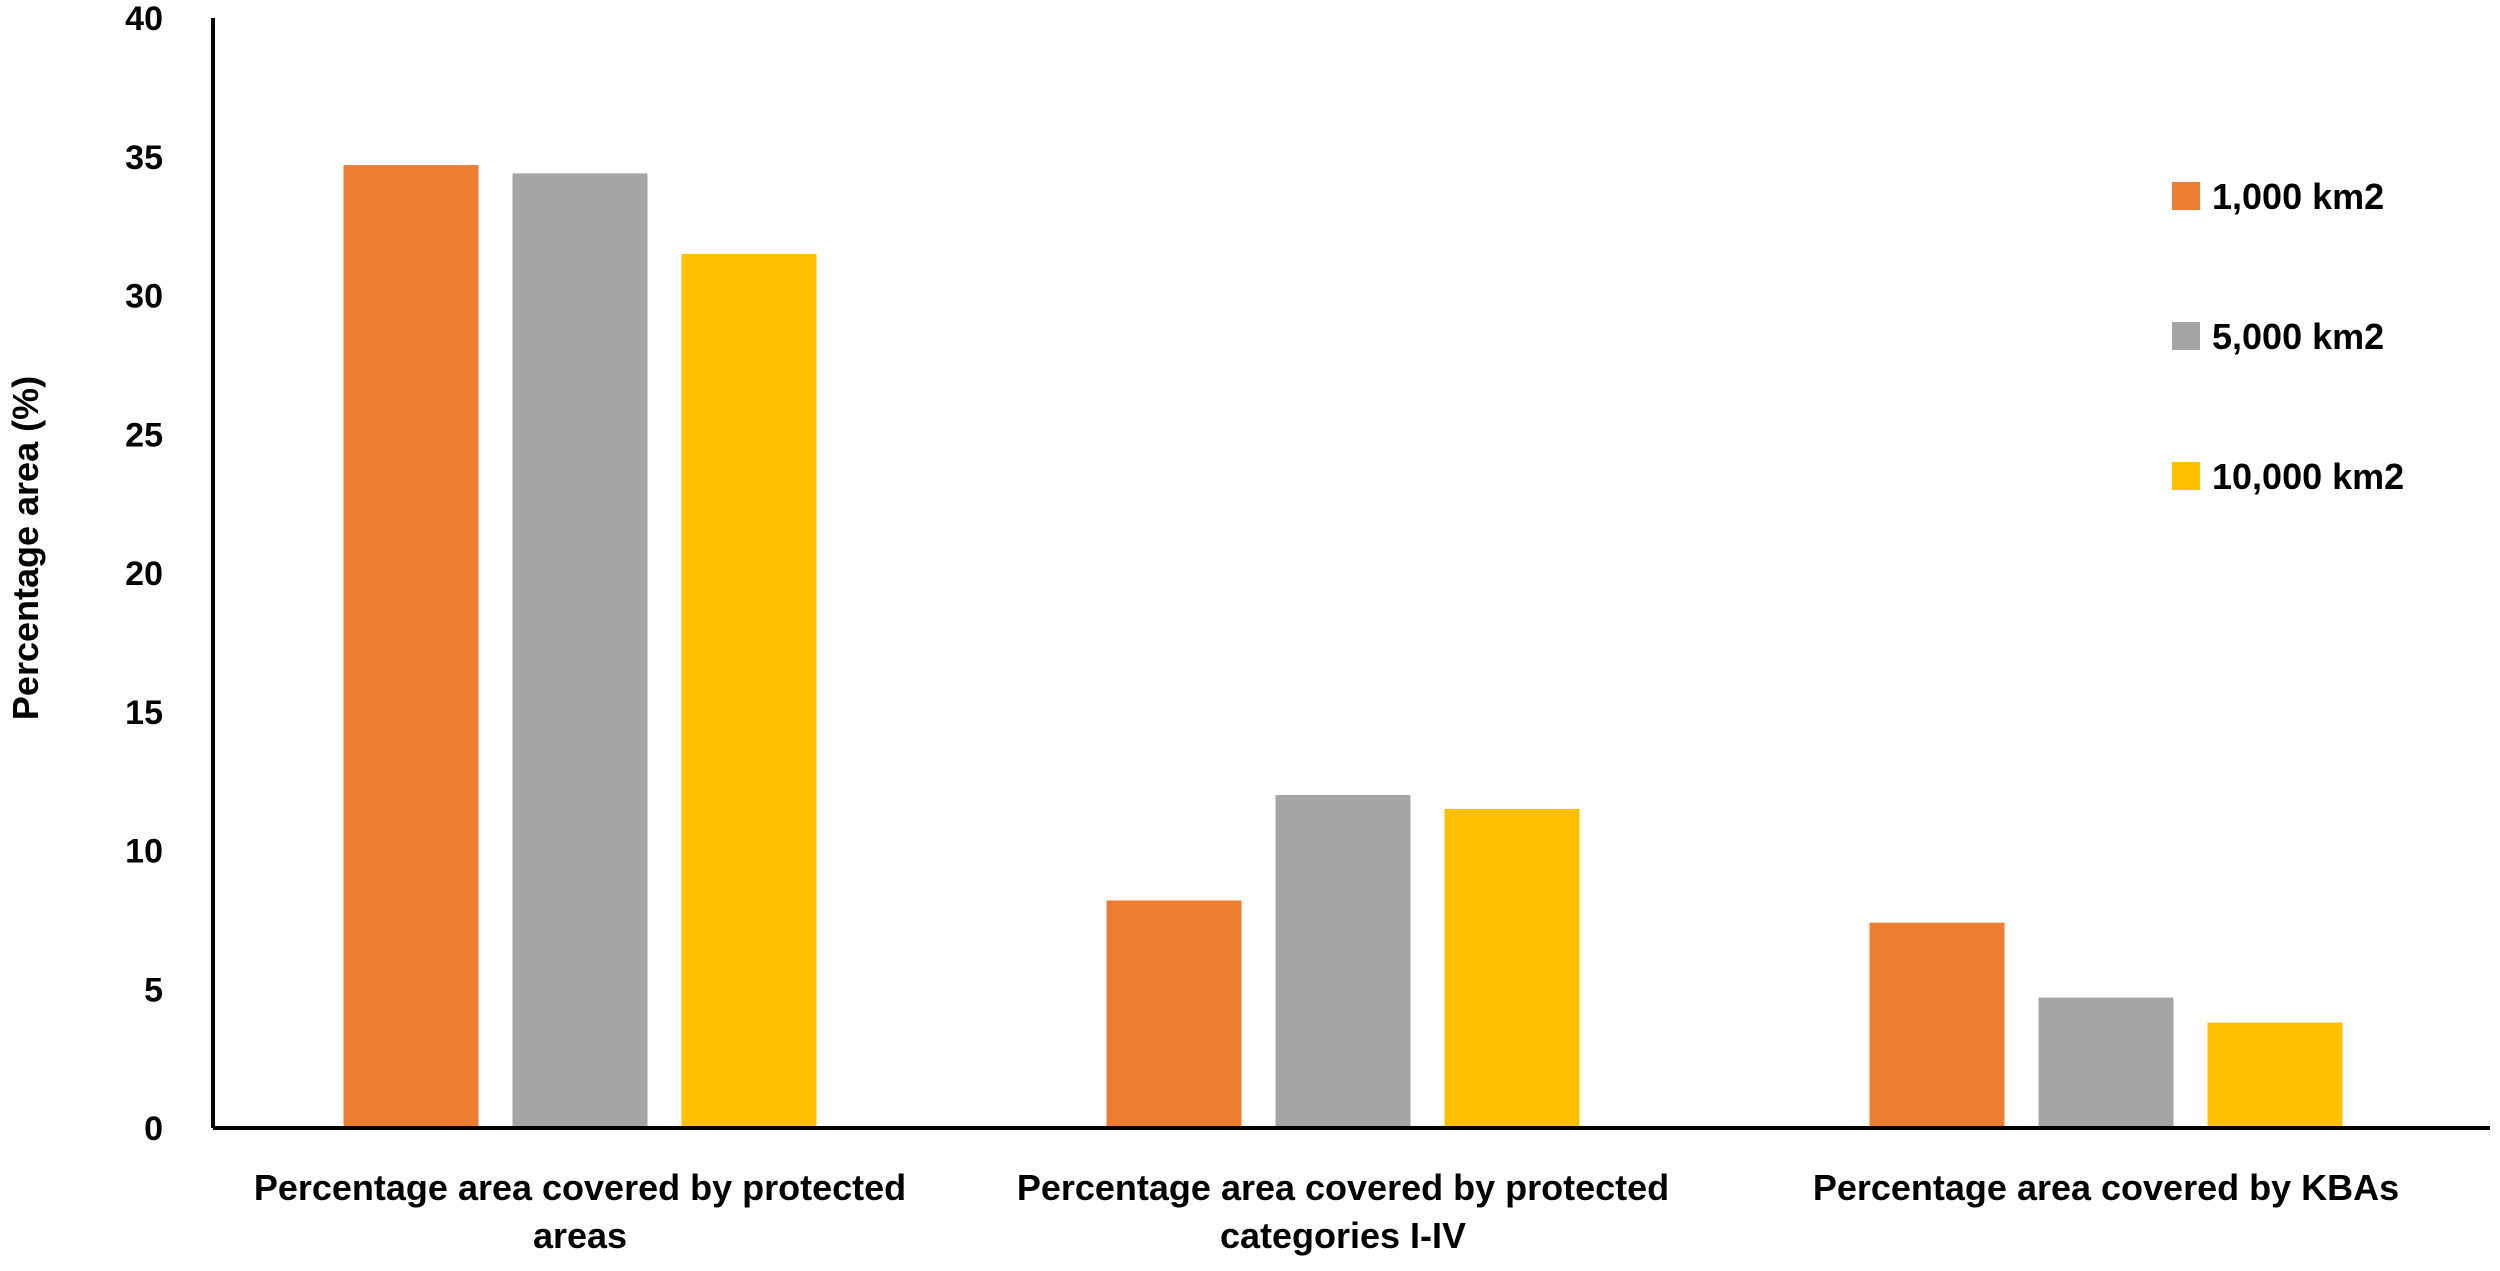 The width and height of the screenshot is (2500, 1271). What do you see at coordinates (580, 1235) in the screenshot?
I see `x-category-label-line: areas` at bounding box center [580, 1235].